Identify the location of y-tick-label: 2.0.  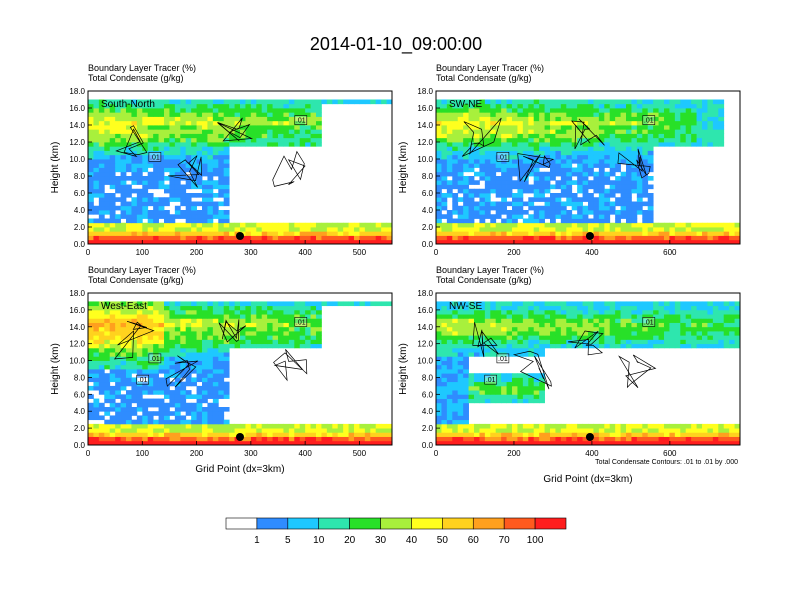
(428, 227).